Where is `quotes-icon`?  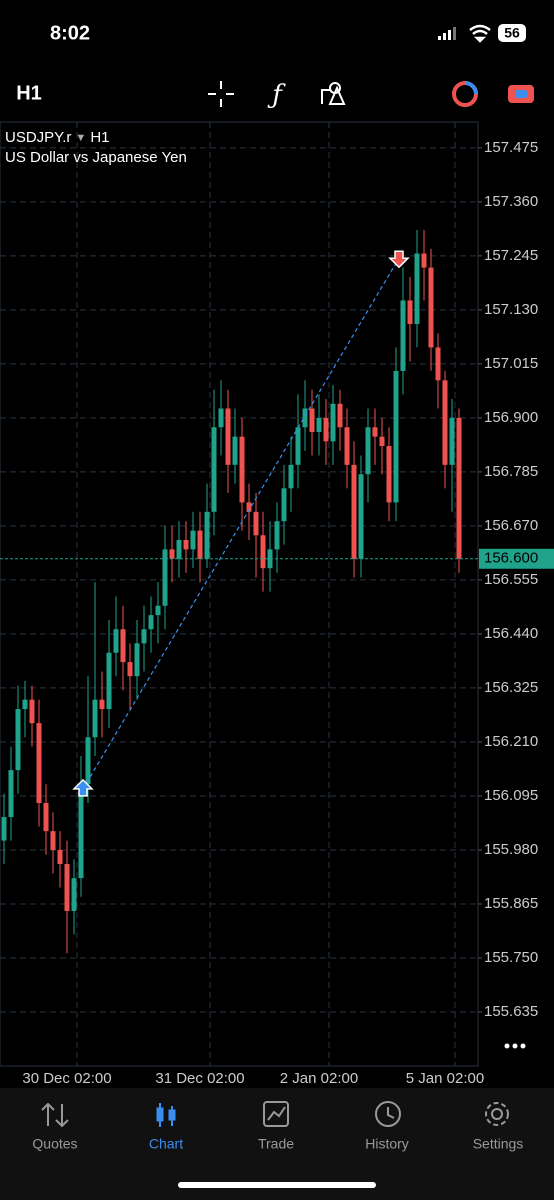 quotes-icon is located at coordinates (55, 1115).